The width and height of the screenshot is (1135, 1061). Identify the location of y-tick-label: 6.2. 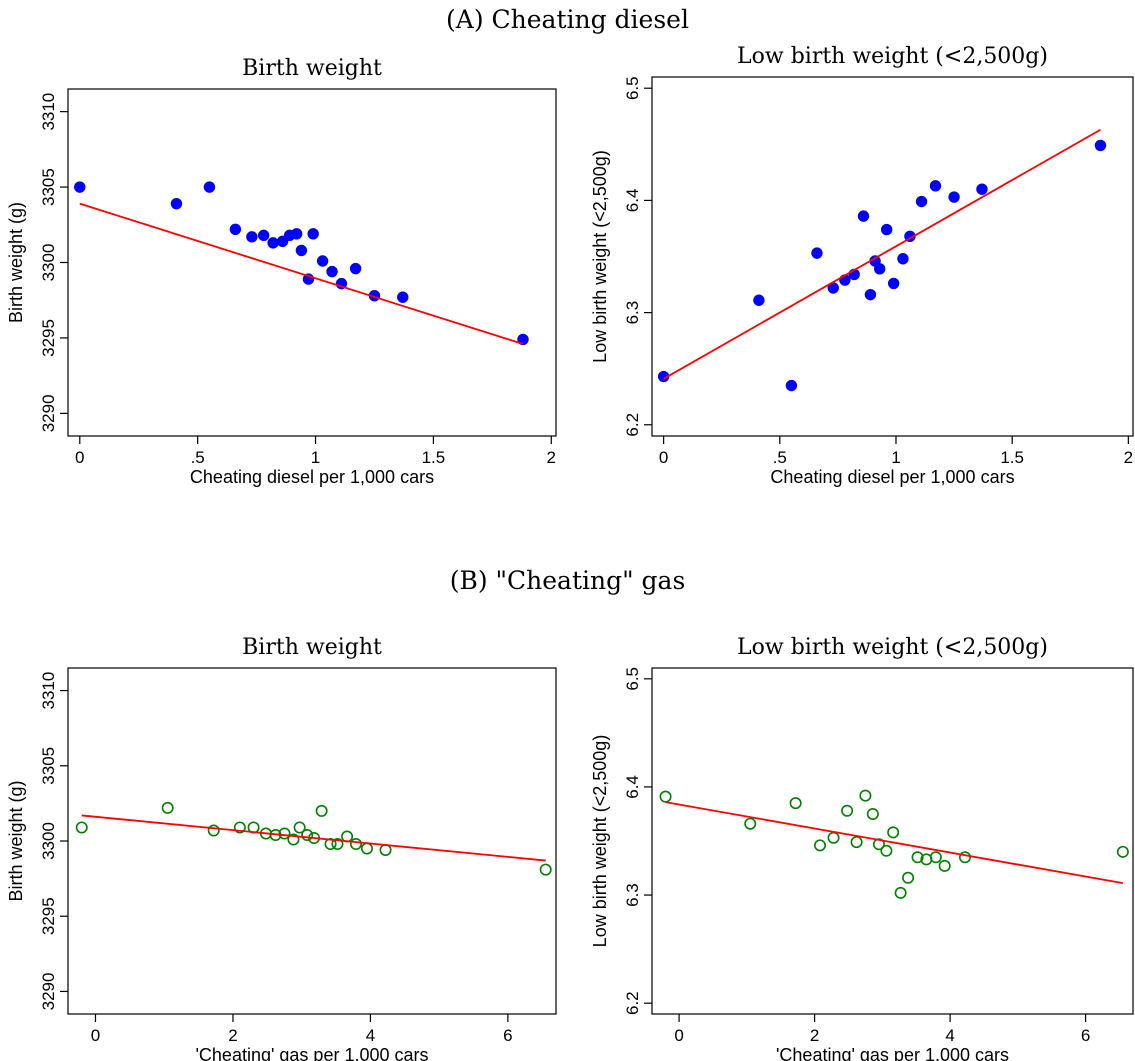
(632, 425).